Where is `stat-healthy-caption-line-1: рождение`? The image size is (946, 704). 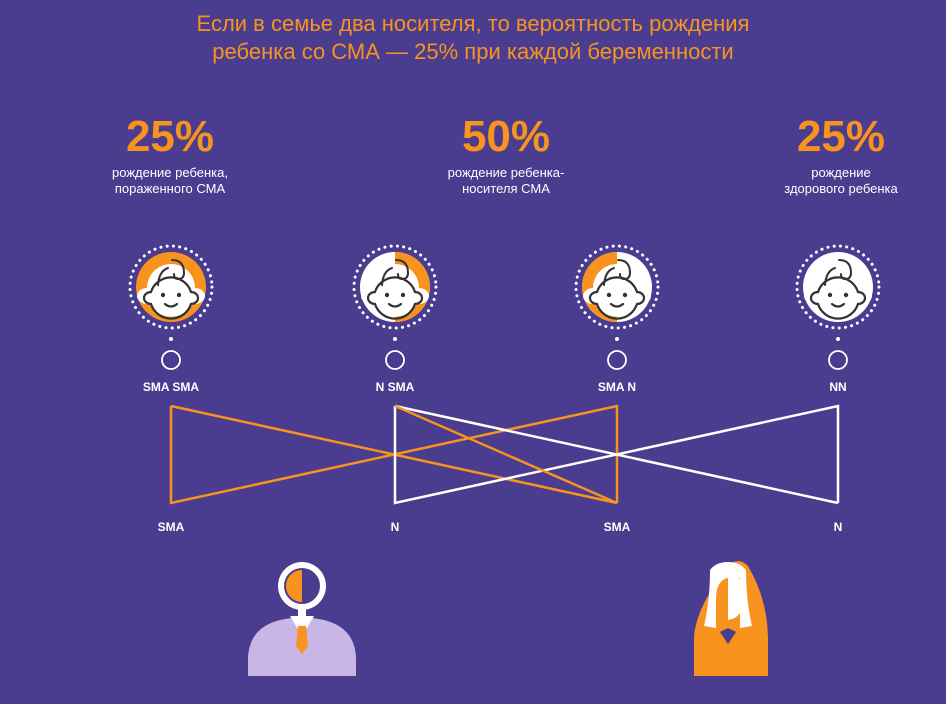 stat-healthy-caption-line-1: рождение is located at coordinates (841, 172).